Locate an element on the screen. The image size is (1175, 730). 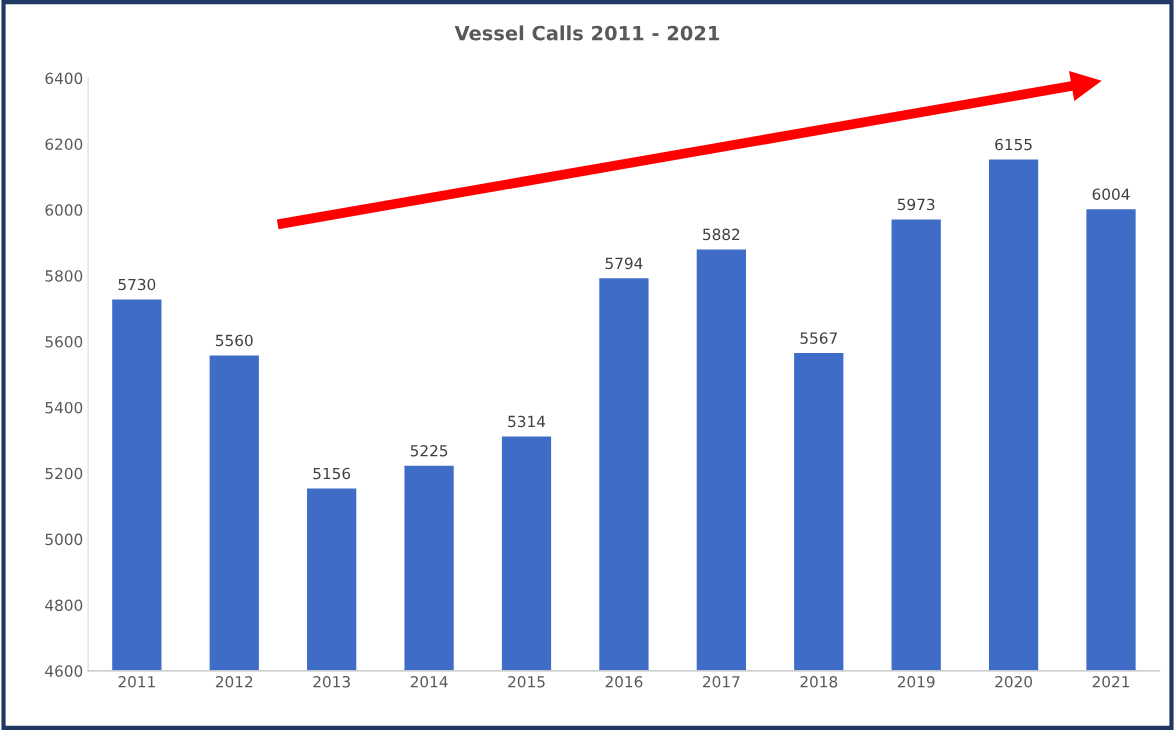
y-tick-label: 6000 is located at coordinates (64, 210).